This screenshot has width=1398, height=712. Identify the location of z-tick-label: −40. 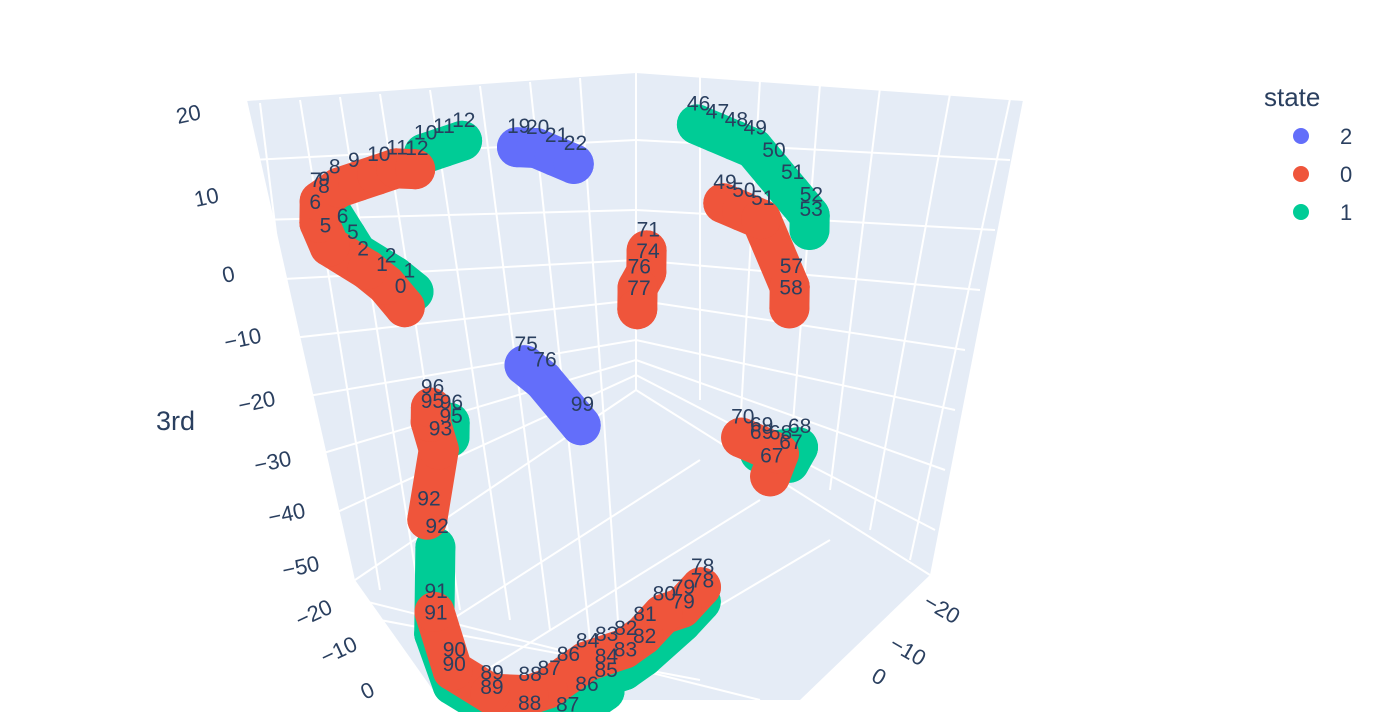
(287, 514).